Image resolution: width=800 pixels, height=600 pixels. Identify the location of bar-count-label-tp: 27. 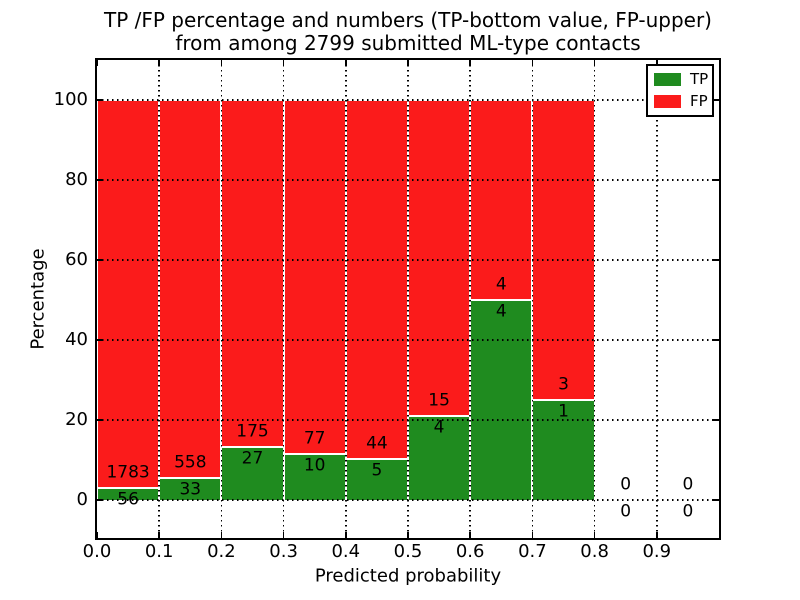
(252, 458).